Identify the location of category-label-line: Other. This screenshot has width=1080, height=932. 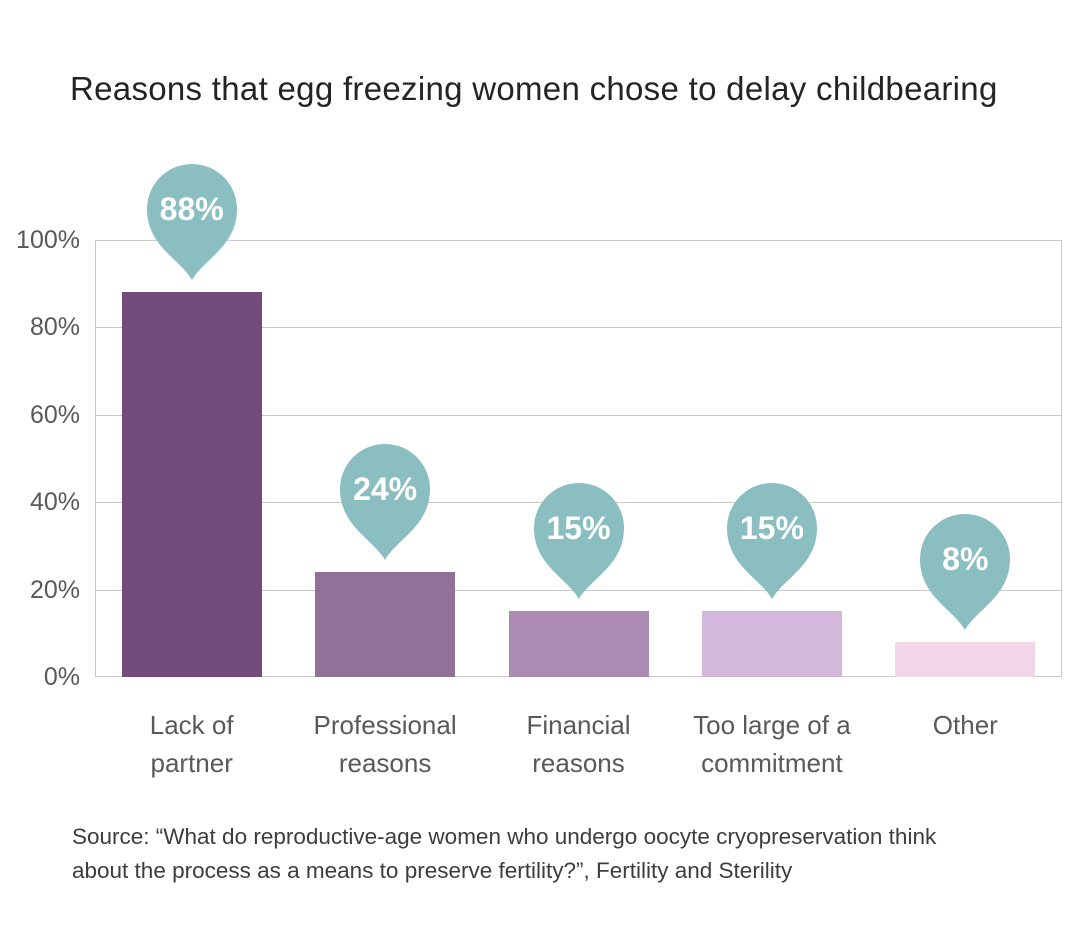
(965, 725).